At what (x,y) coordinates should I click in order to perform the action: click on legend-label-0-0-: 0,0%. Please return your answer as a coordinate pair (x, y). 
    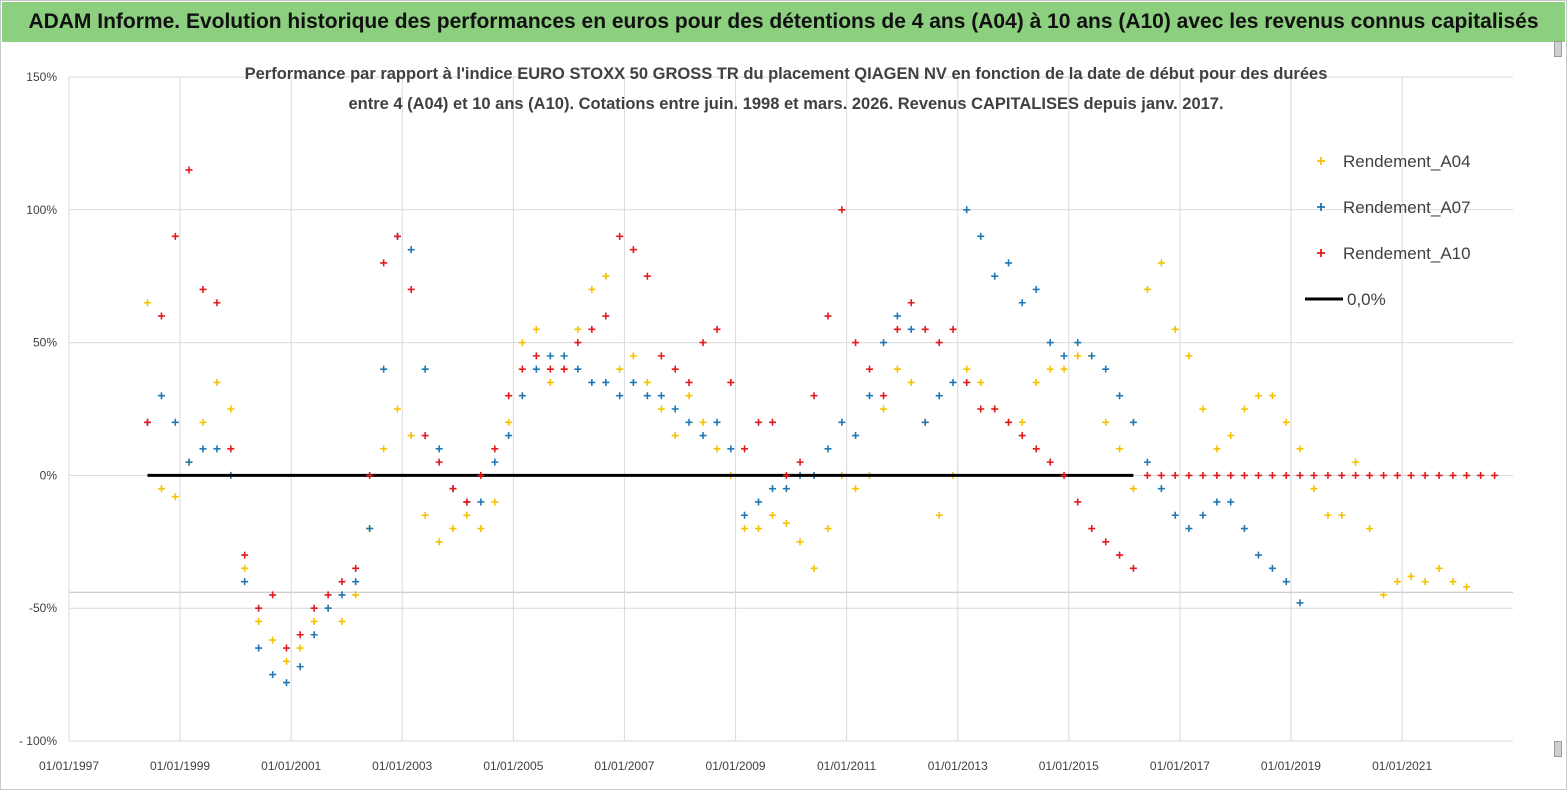
    Looking at the image, I should click on (1366, 299).